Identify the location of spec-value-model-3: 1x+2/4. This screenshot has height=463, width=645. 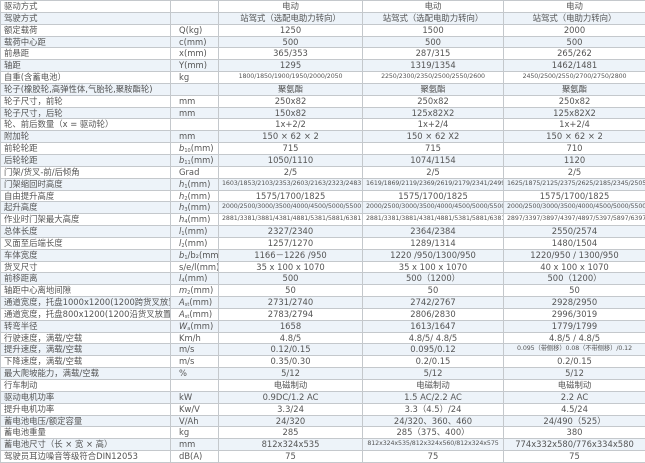
(574, 125).